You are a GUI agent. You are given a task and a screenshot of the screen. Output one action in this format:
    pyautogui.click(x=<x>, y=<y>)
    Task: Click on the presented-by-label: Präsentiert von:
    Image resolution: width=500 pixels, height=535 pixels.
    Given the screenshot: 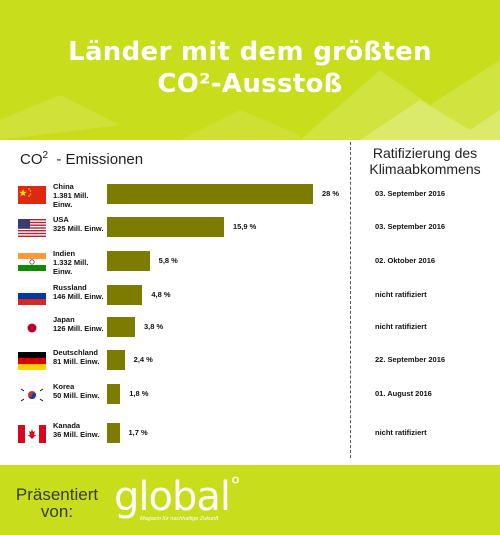 What is the action you would take?
    pyautogui.click(x=57, y=503)
    